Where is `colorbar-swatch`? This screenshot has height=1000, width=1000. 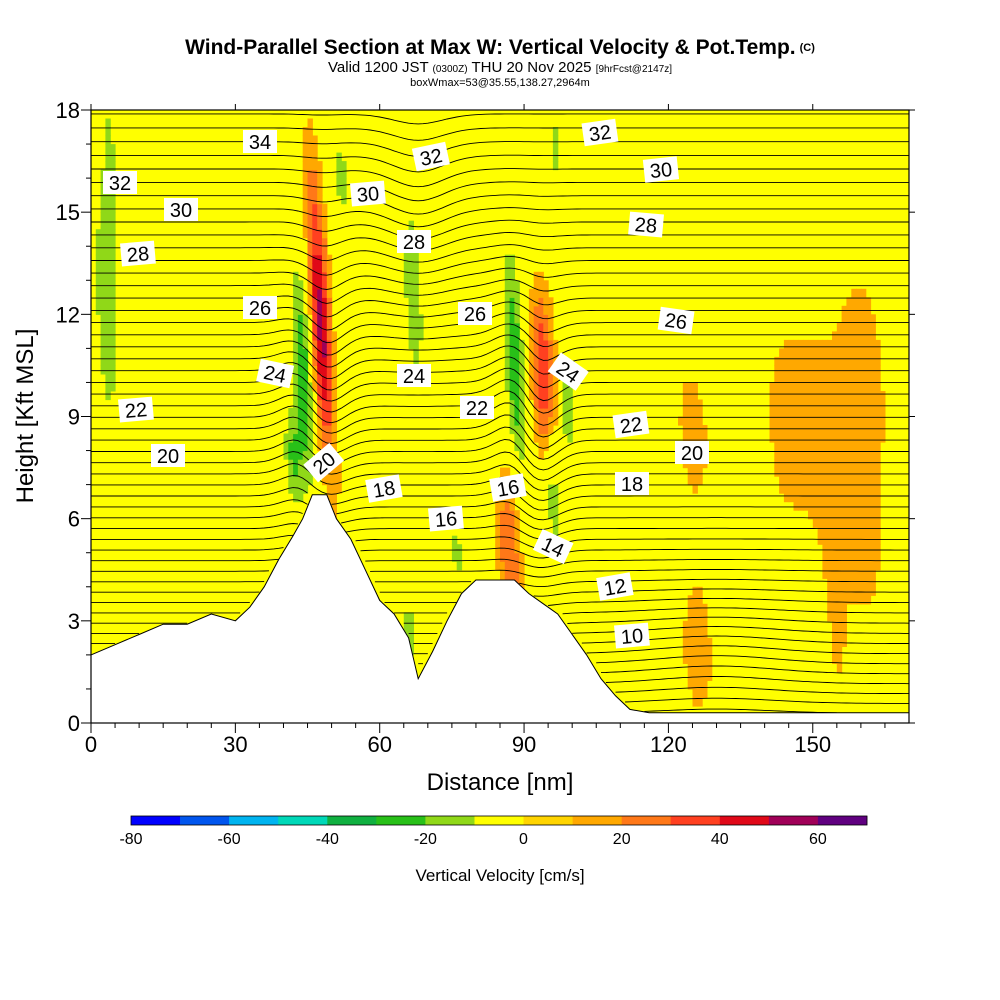
colorbar-swatch is located at coordinates (303, 820).